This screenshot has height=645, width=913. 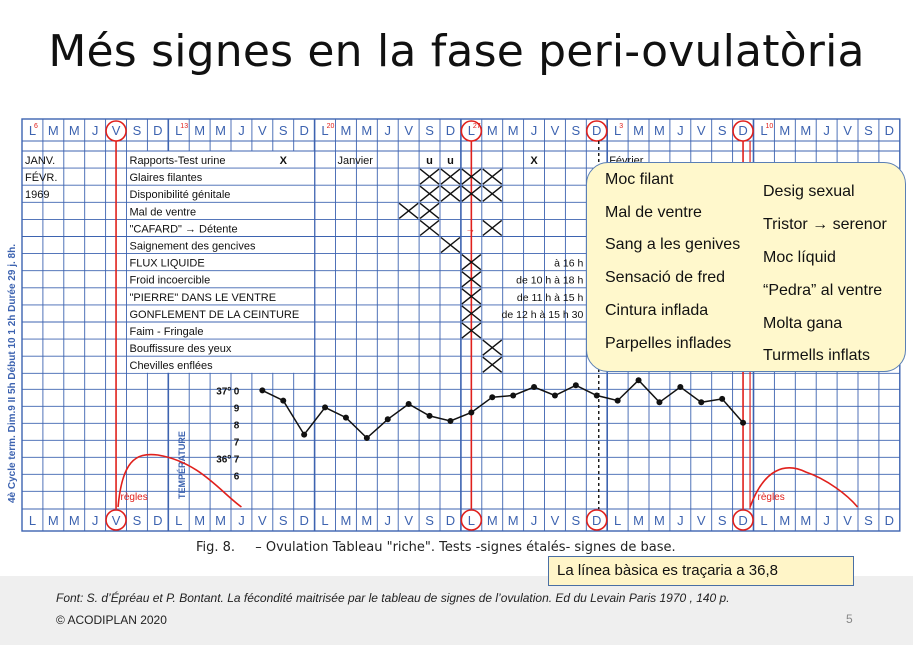 I want to click on cell-mark: u, so click(x=450, y=161).